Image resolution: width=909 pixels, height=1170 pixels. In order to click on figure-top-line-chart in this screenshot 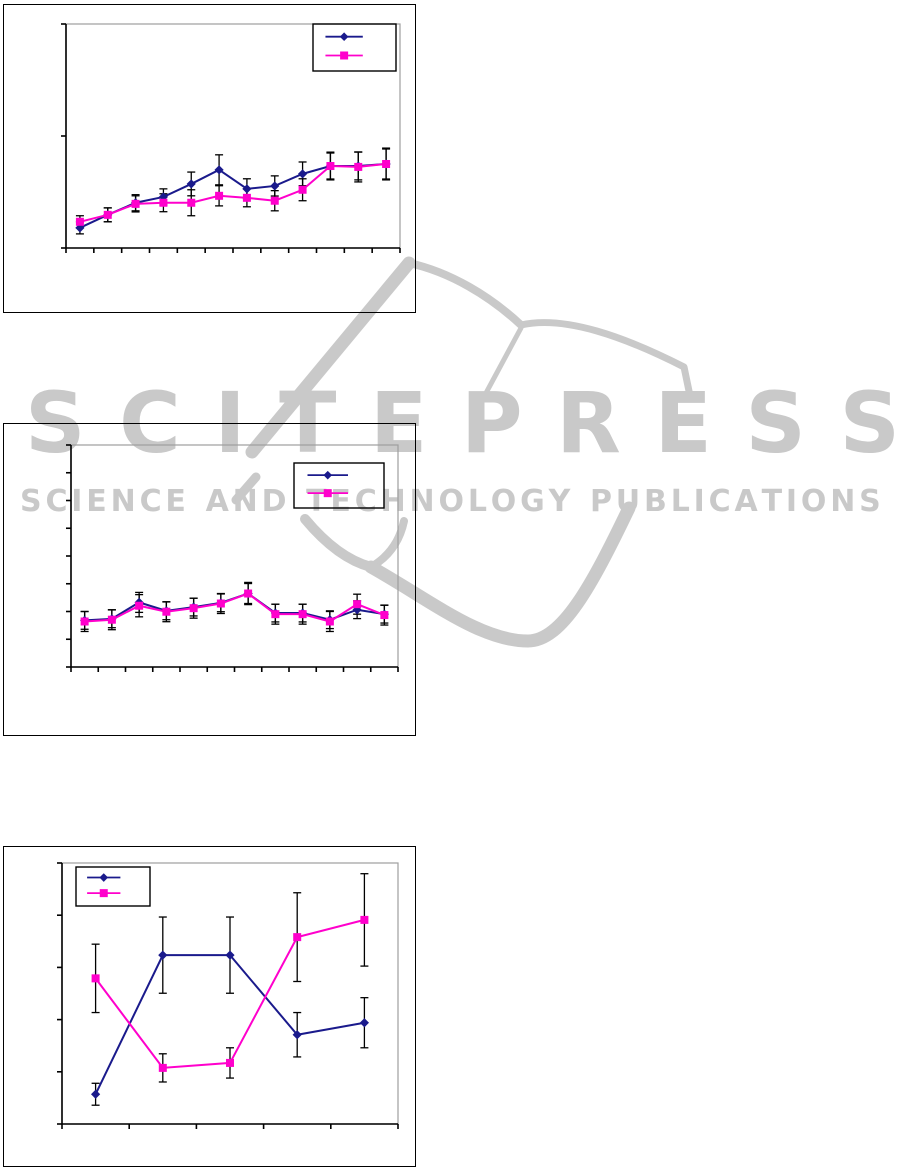, I will do `click(209, 158)`.